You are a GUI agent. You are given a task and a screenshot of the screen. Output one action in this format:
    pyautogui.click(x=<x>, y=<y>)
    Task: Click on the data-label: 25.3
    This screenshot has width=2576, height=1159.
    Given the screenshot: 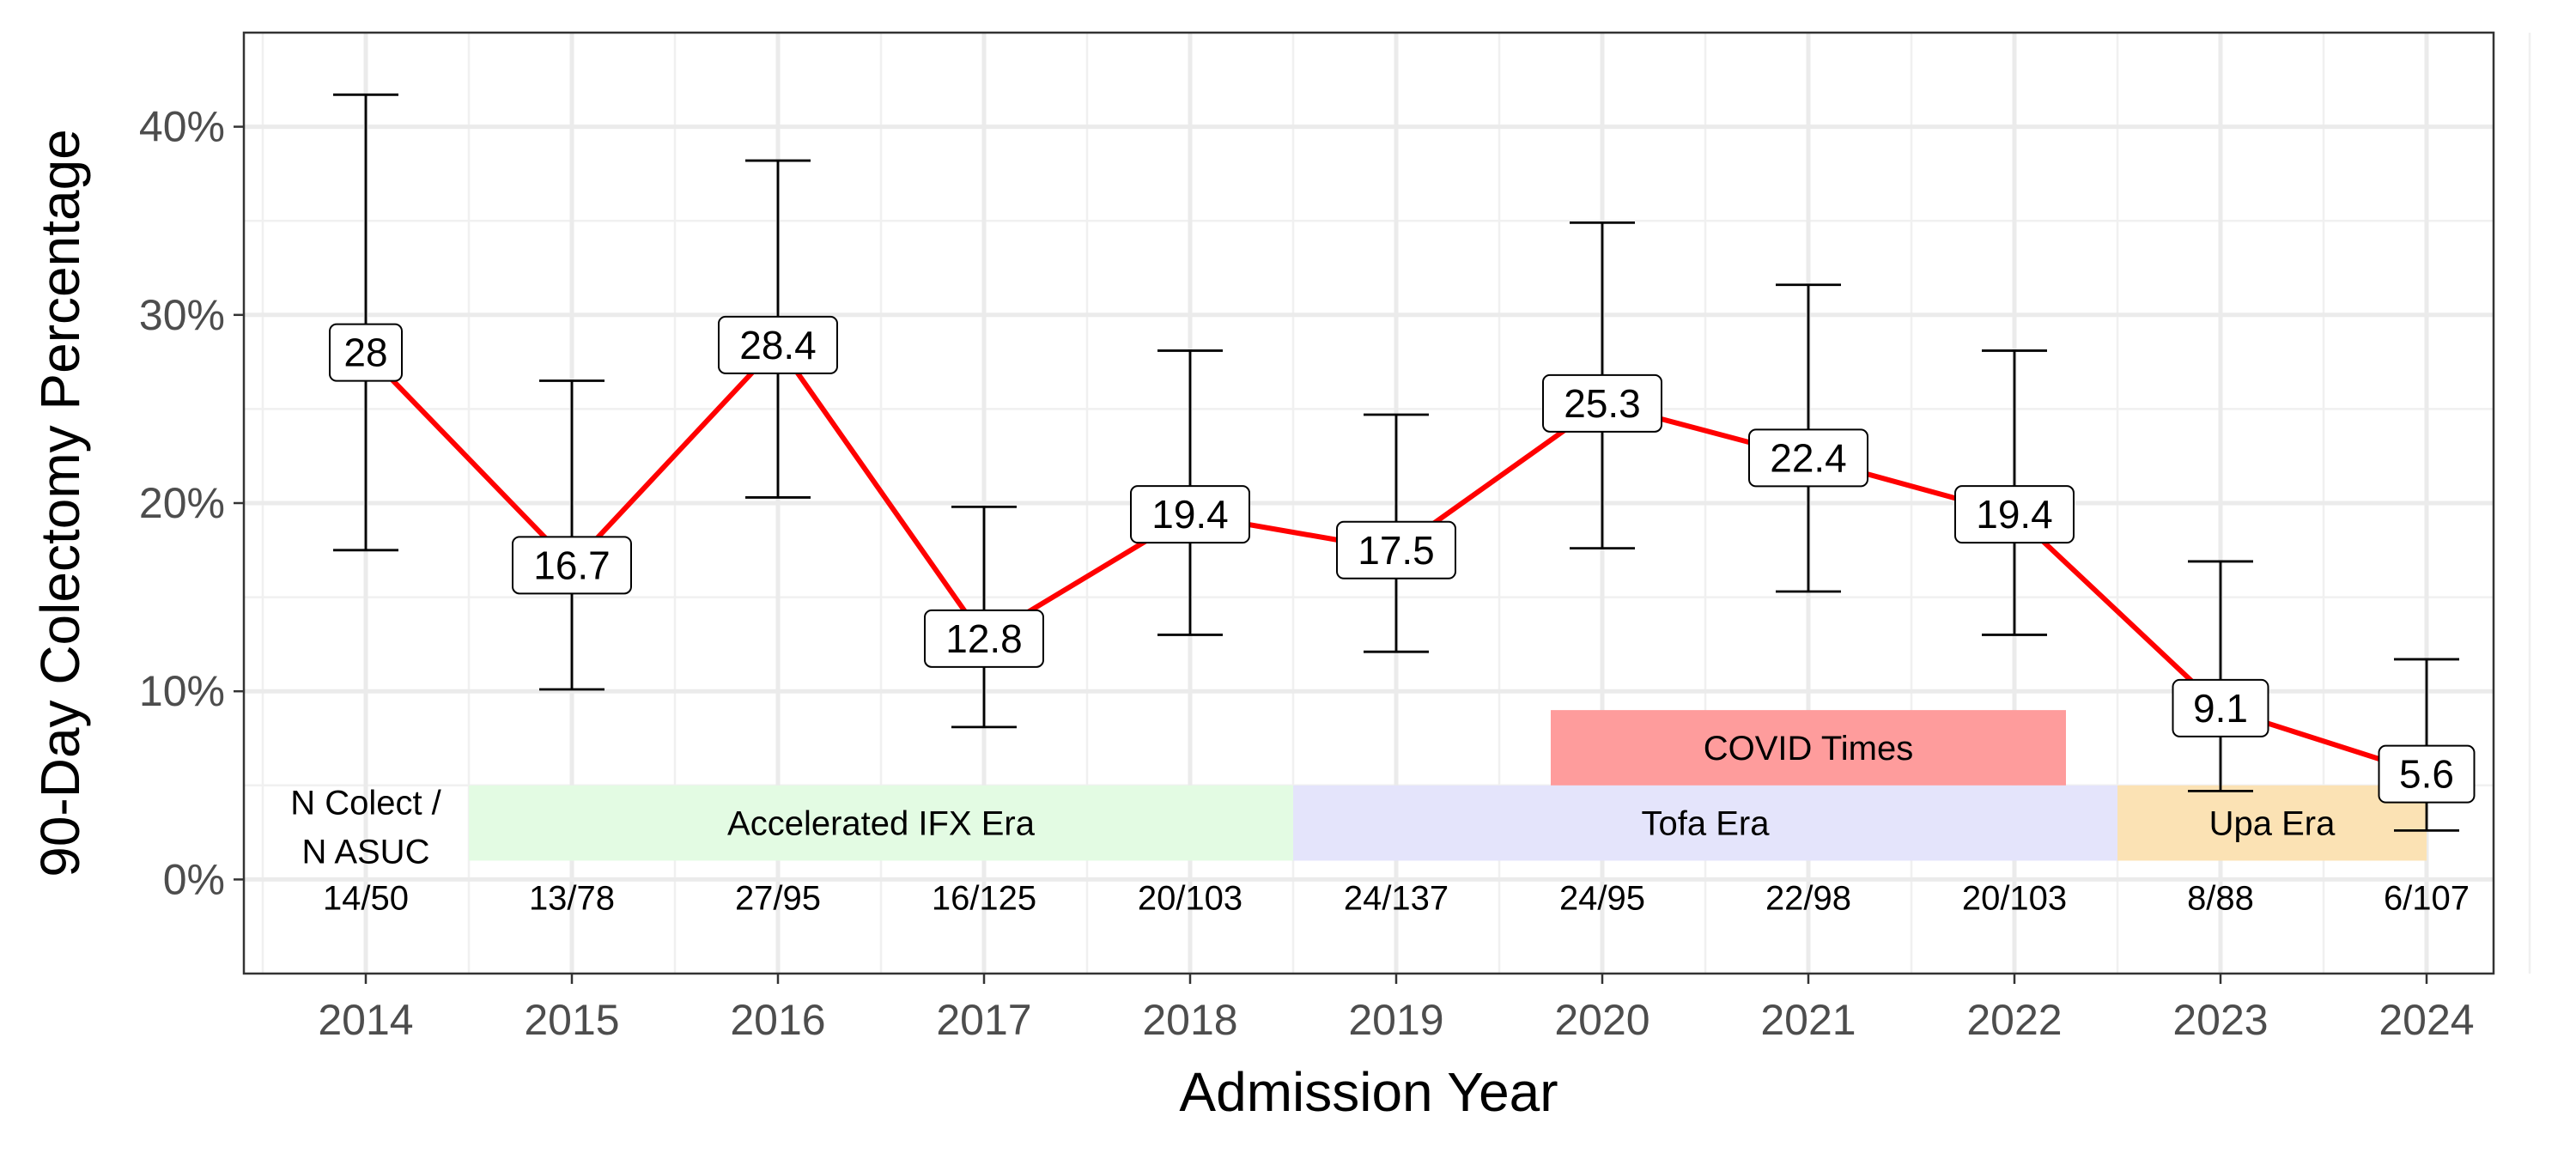 What is the action you would take?
    pyautogui.click(x=1602, y=403)
    